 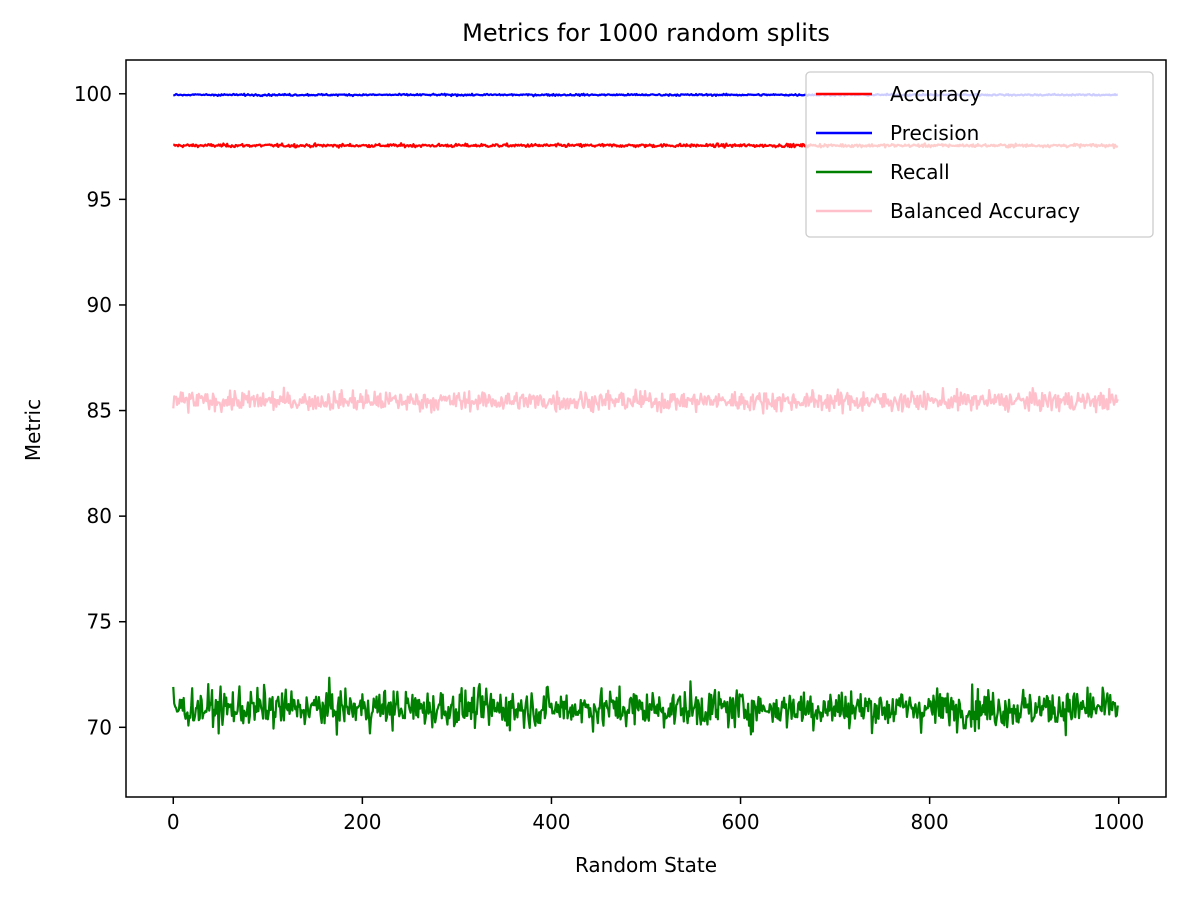 What do you see at coordinates (985, 211) in the screenshot?
I see `legend-label: Balanced Accuracy` at bounding box center [985, 211].